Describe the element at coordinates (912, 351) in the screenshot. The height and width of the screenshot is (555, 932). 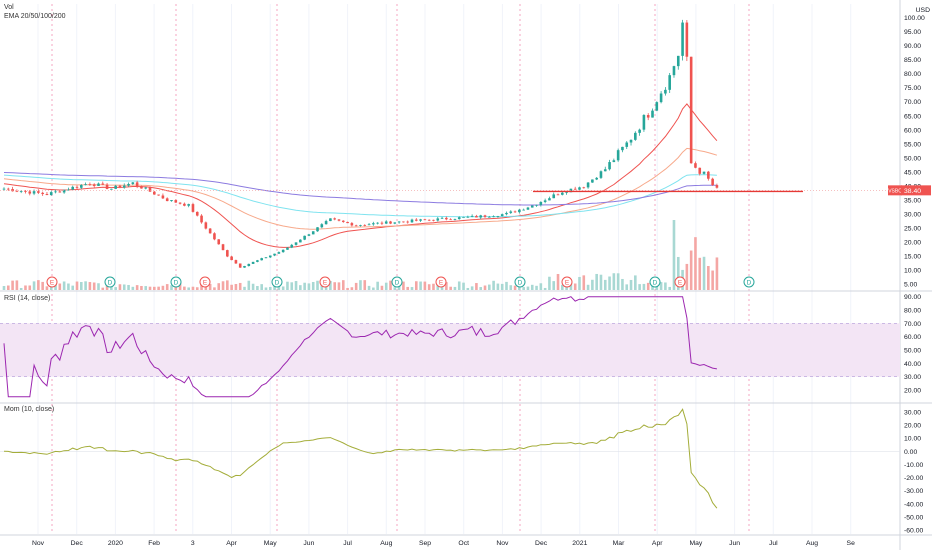
I see `rsi-tick-label: 50.00` at that location.